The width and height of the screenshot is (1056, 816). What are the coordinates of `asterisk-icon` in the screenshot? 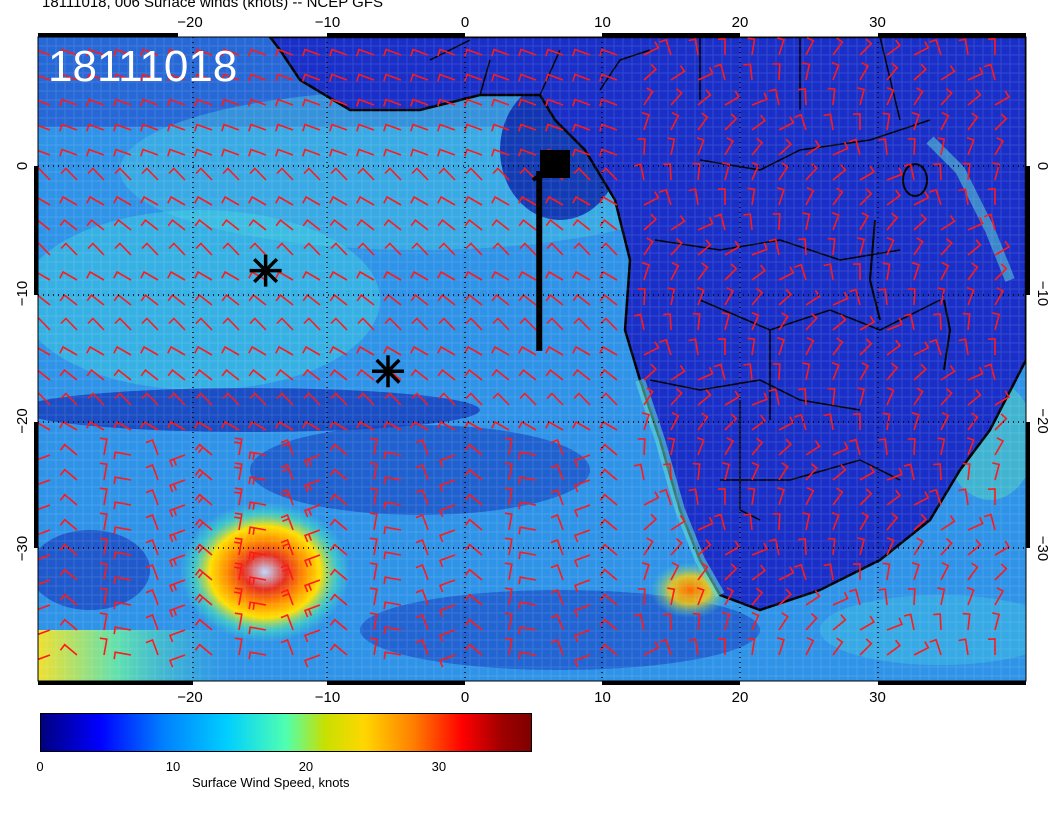 It's located at (388, 371).